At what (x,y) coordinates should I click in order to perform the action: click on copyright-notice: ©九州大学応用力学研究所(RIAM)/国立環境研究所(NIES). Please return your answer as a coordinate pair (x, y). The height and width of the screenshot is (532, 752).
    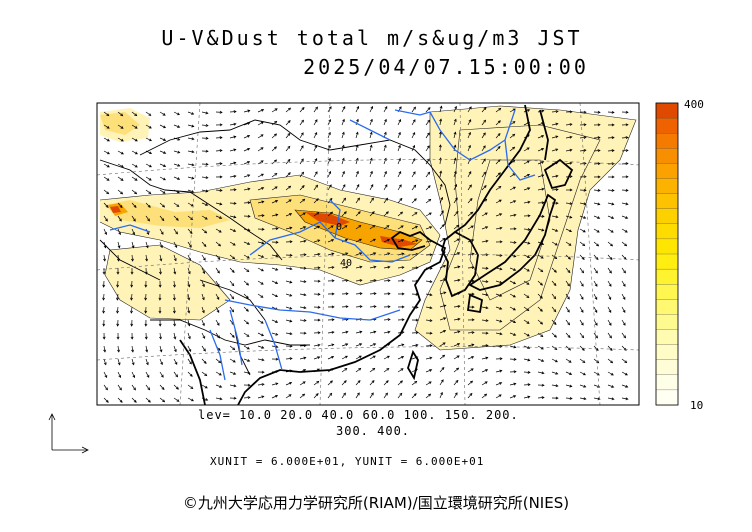
    Looking at the image, I should click on (376, 503).